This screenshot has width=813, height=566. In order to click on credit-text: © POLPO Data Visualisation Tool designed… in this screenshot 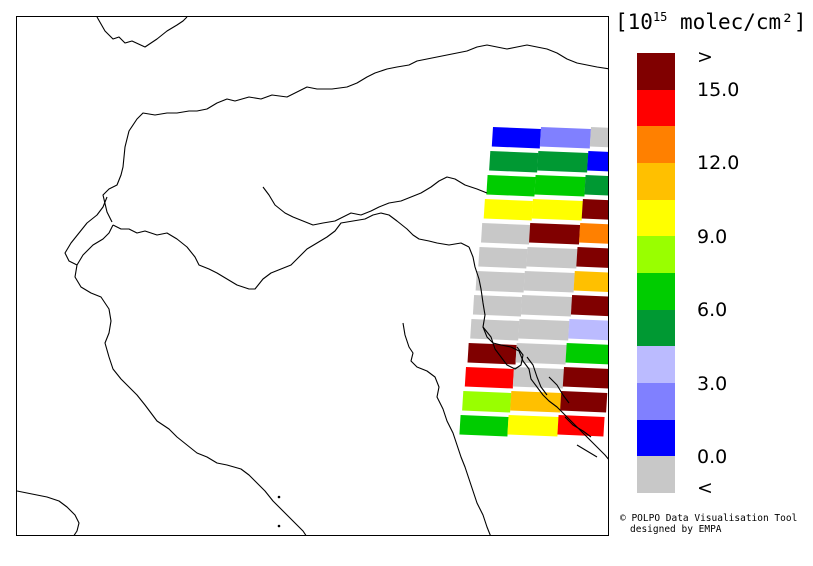, I will do `click(708, 524)`.